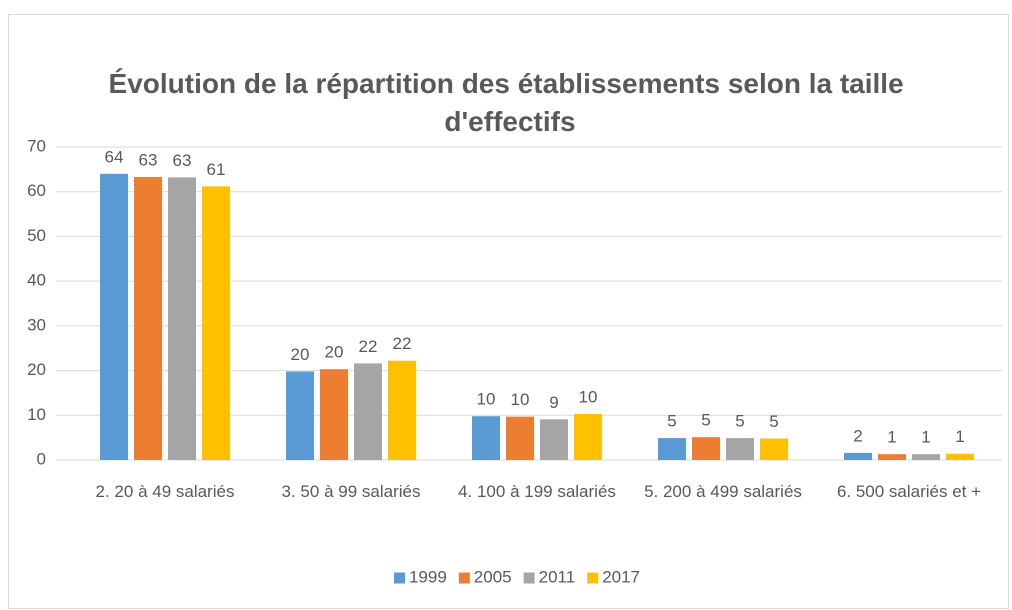  I want to click on y-tick-label: 40, so click(36, 280).